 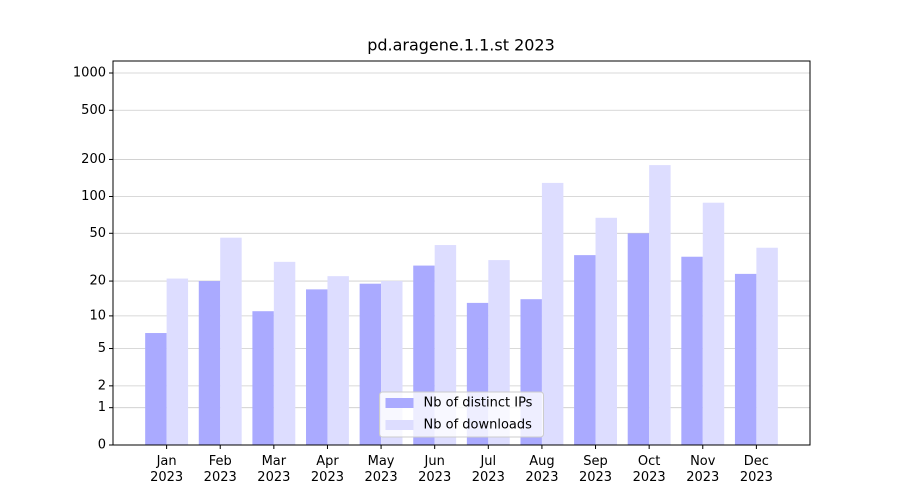 What do you see at coordinates (327, 461) in the screenshot?
I see `x-tick-label-line: Apr` at bounding box center [327, 461].